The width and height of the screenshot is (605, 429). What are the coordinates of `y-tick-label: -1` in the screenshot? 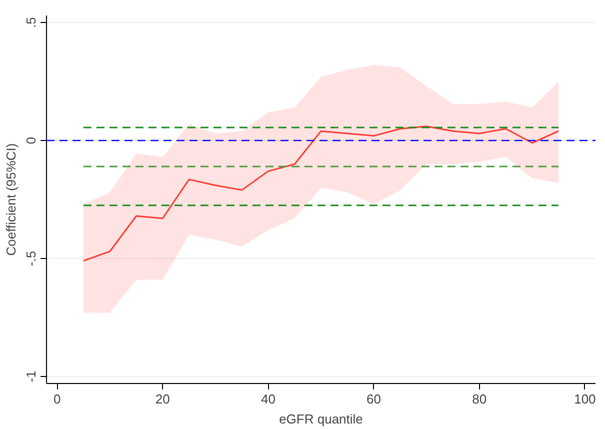 It's located at (31, 376).